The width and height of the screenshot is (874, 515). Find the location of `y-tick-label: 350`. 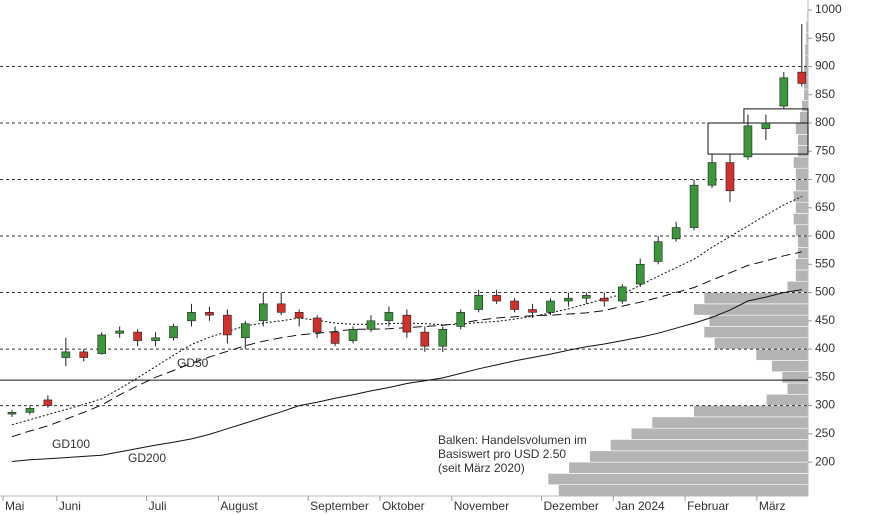

y-tick-label: 350 is located at coordinates (825, 376).